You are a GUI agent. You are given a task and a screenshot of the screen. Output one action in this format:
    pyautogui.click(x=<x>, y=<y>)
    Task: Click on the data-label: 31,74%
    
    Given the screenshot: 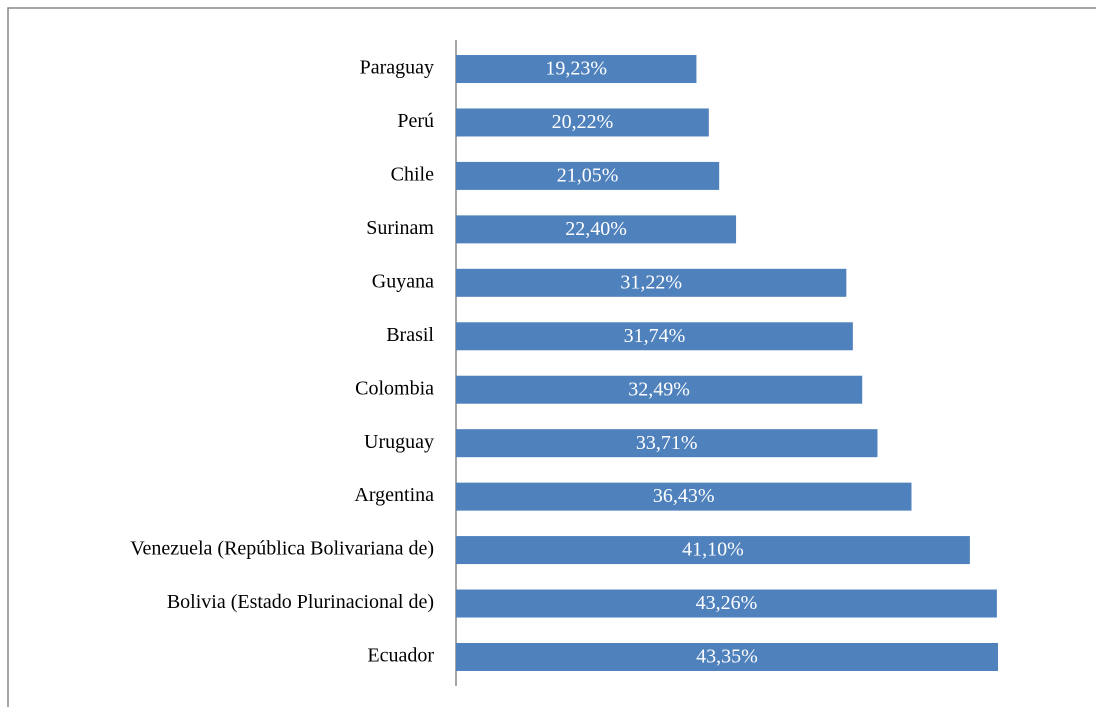 What is the action you would take?
    pyautogui.click(x=655, y=336)
    